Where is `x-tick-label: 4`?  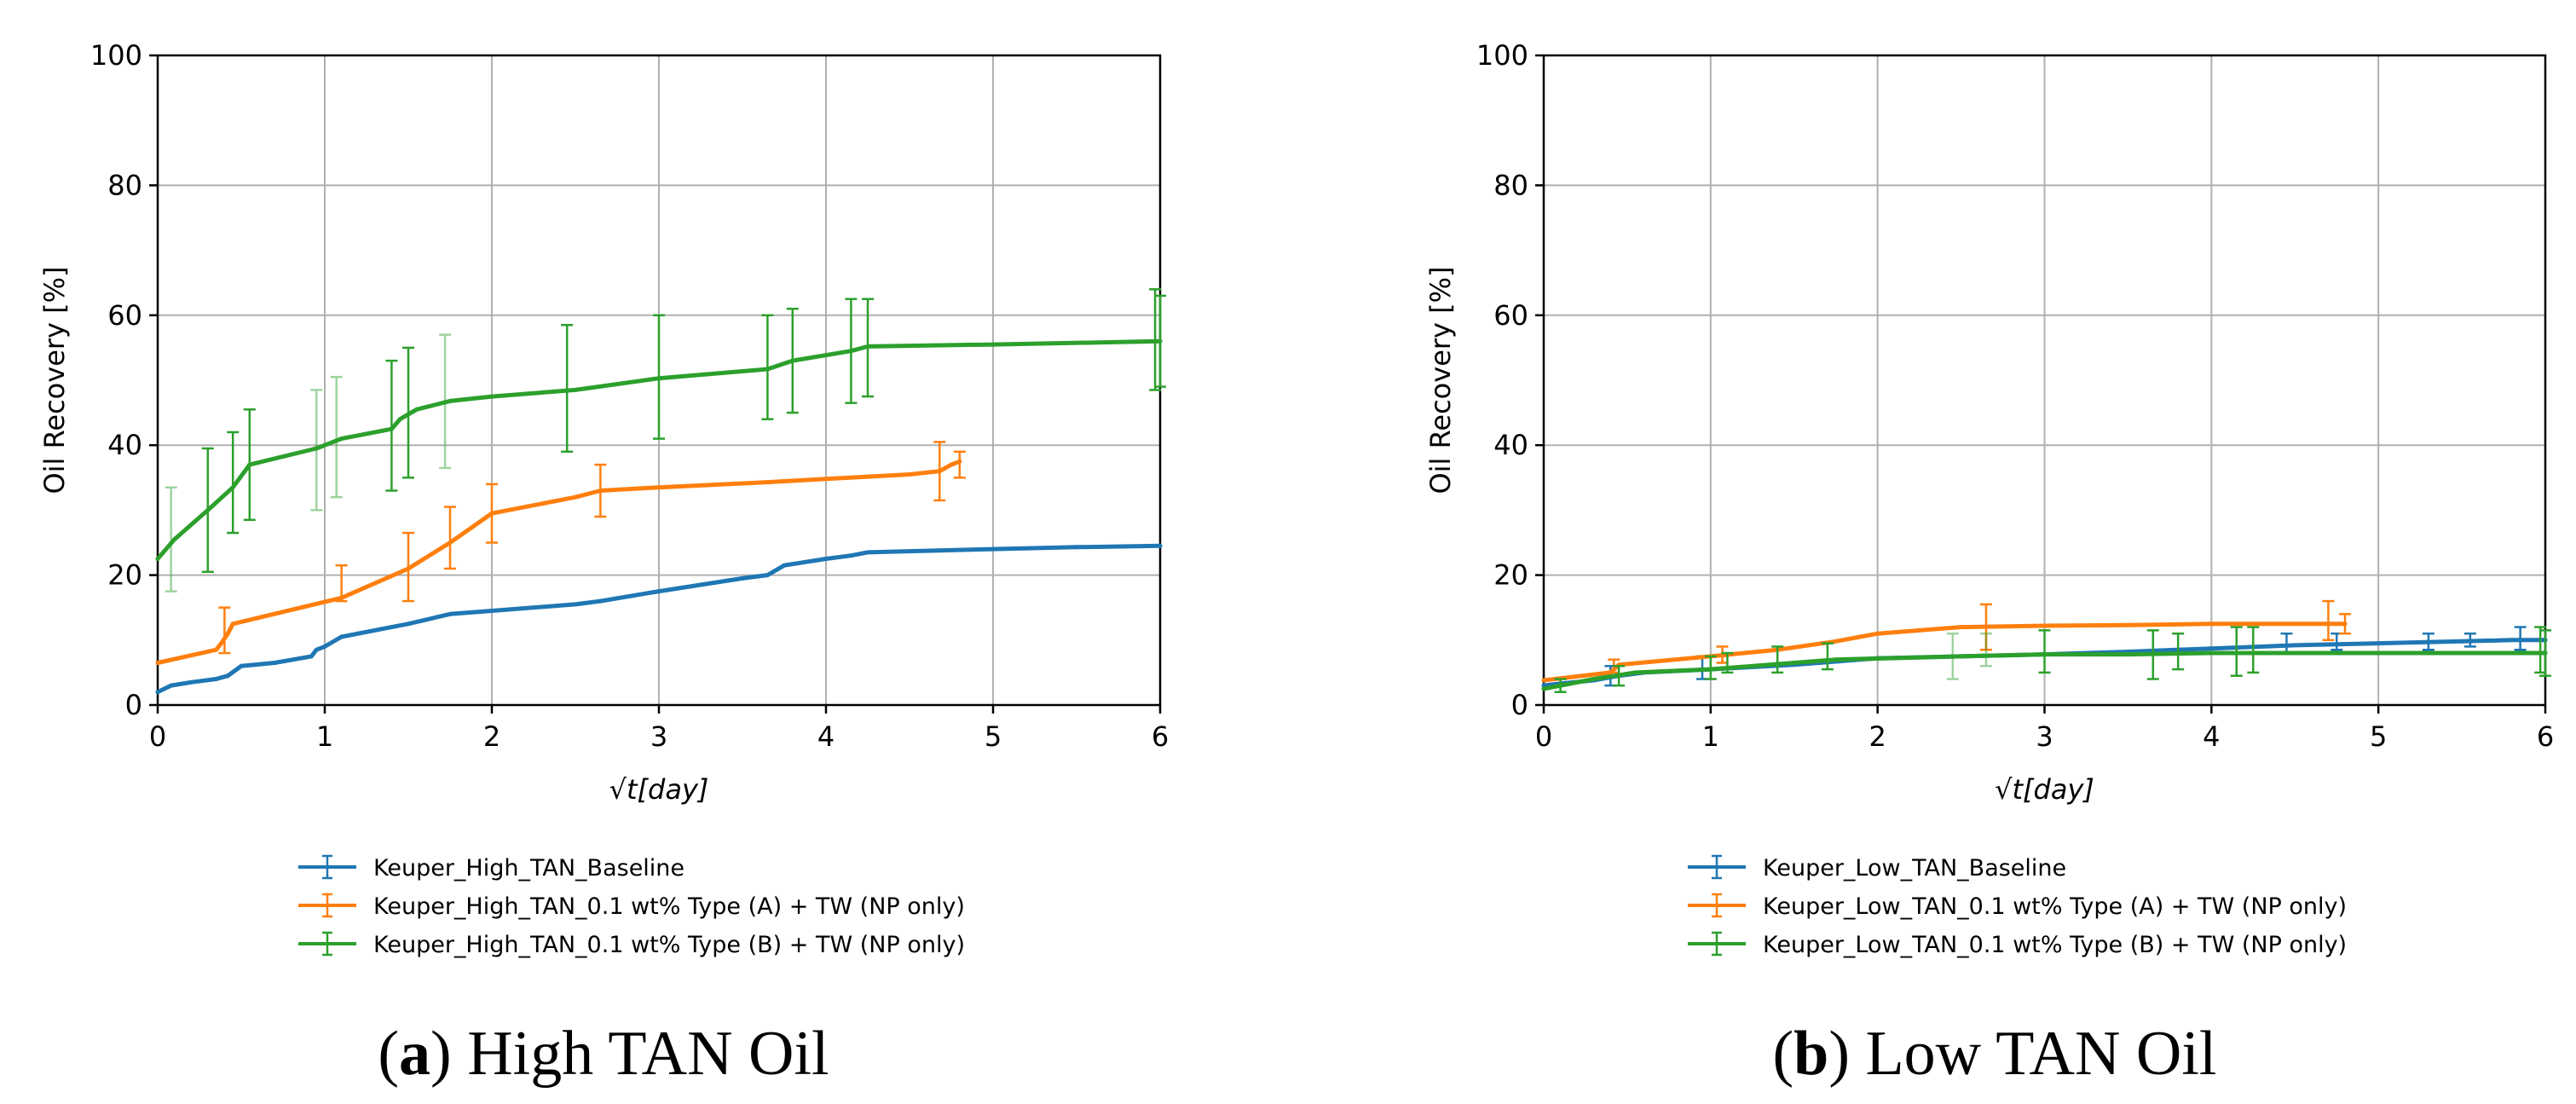
x-tick-label: 4 is located at coordinates (826, 736).